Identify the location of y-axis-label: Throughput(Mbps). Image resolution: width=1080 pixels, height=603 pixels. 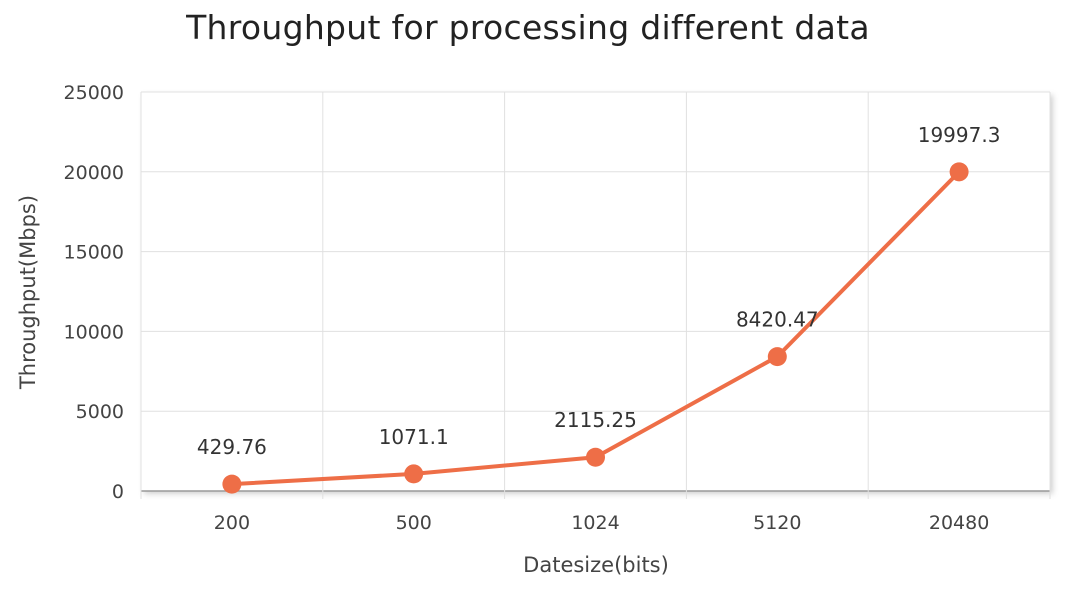
(28, 292).